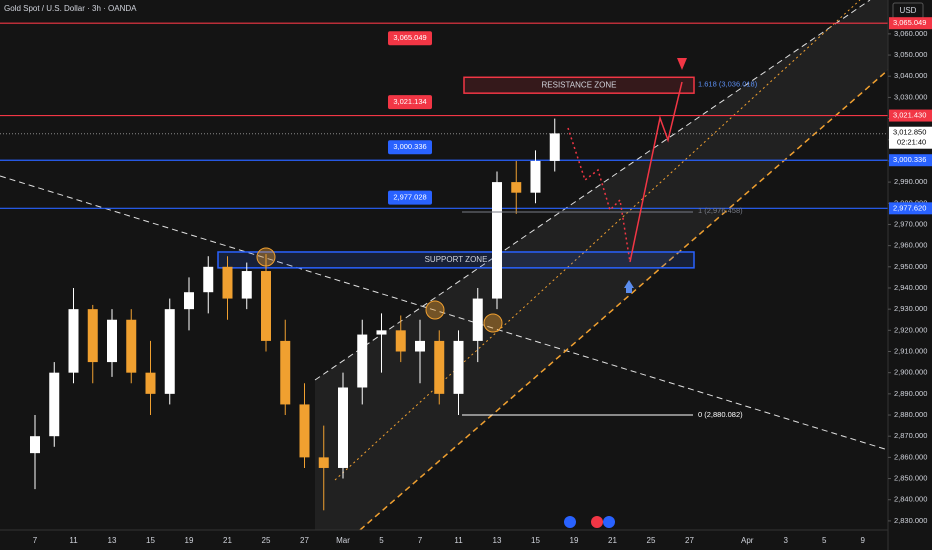 This screenshot has height=550, width=932. What do you see at coordinates (910, 350) in the screenshot?
I see `y-tick-label: 2,910.000` at bounding box center [910, 350].